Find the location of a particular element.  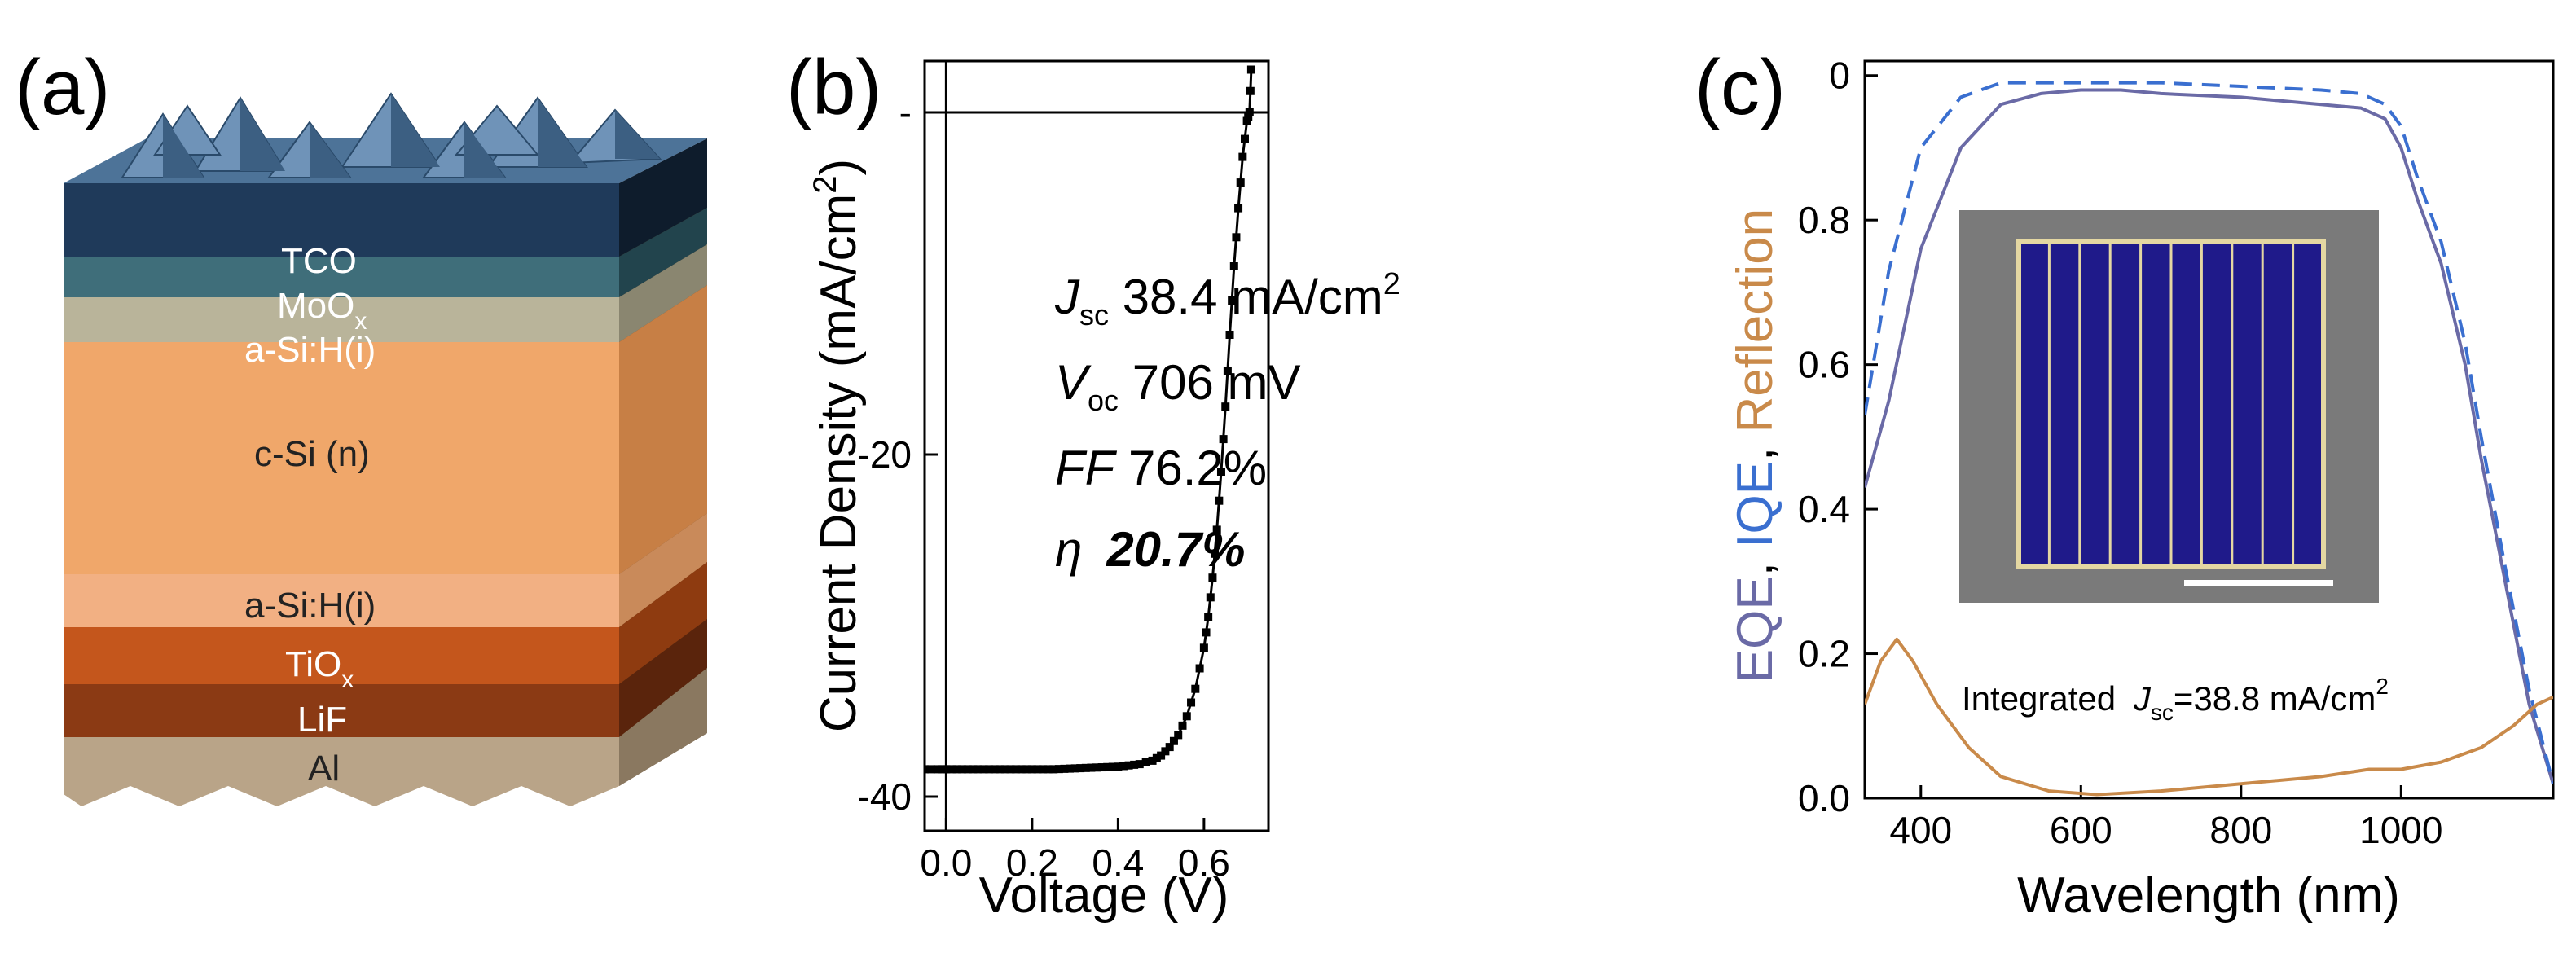

side-csi is located at coordinates (663, 429).